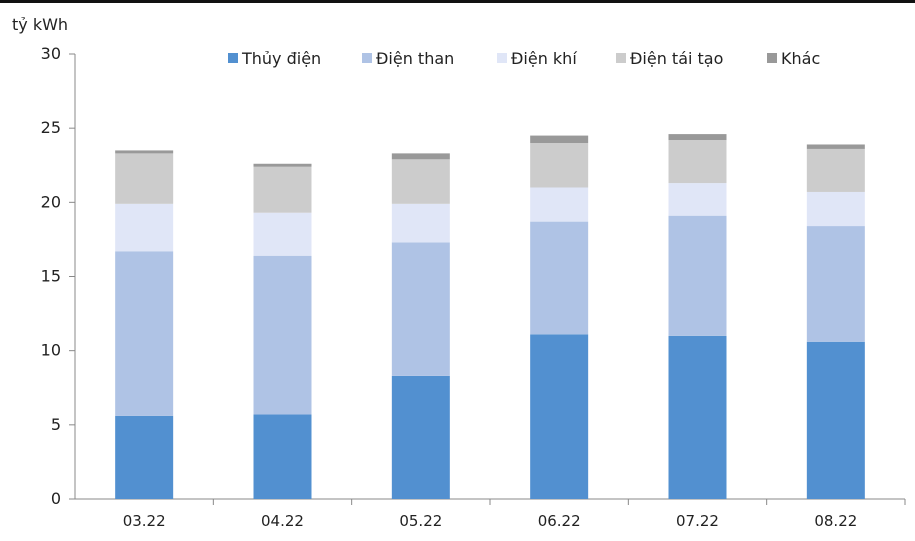  What do you see at coordinates (282, 521) in the screenshot?
I see `x-tick-label: 04.22` at bounding box center [282, 521].